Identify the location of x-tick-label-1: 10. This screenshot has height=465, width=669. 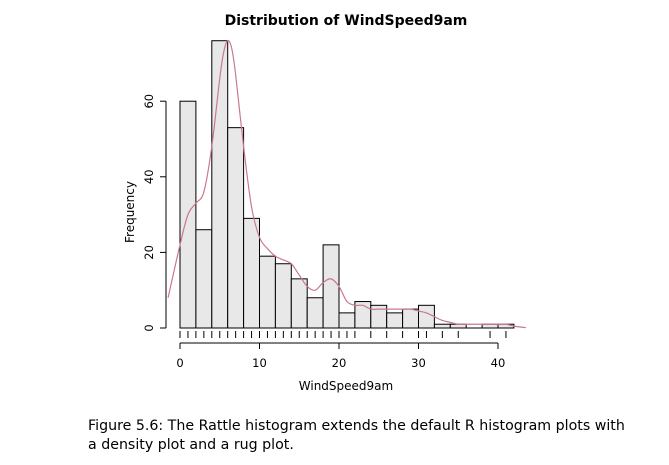
(259, 363).